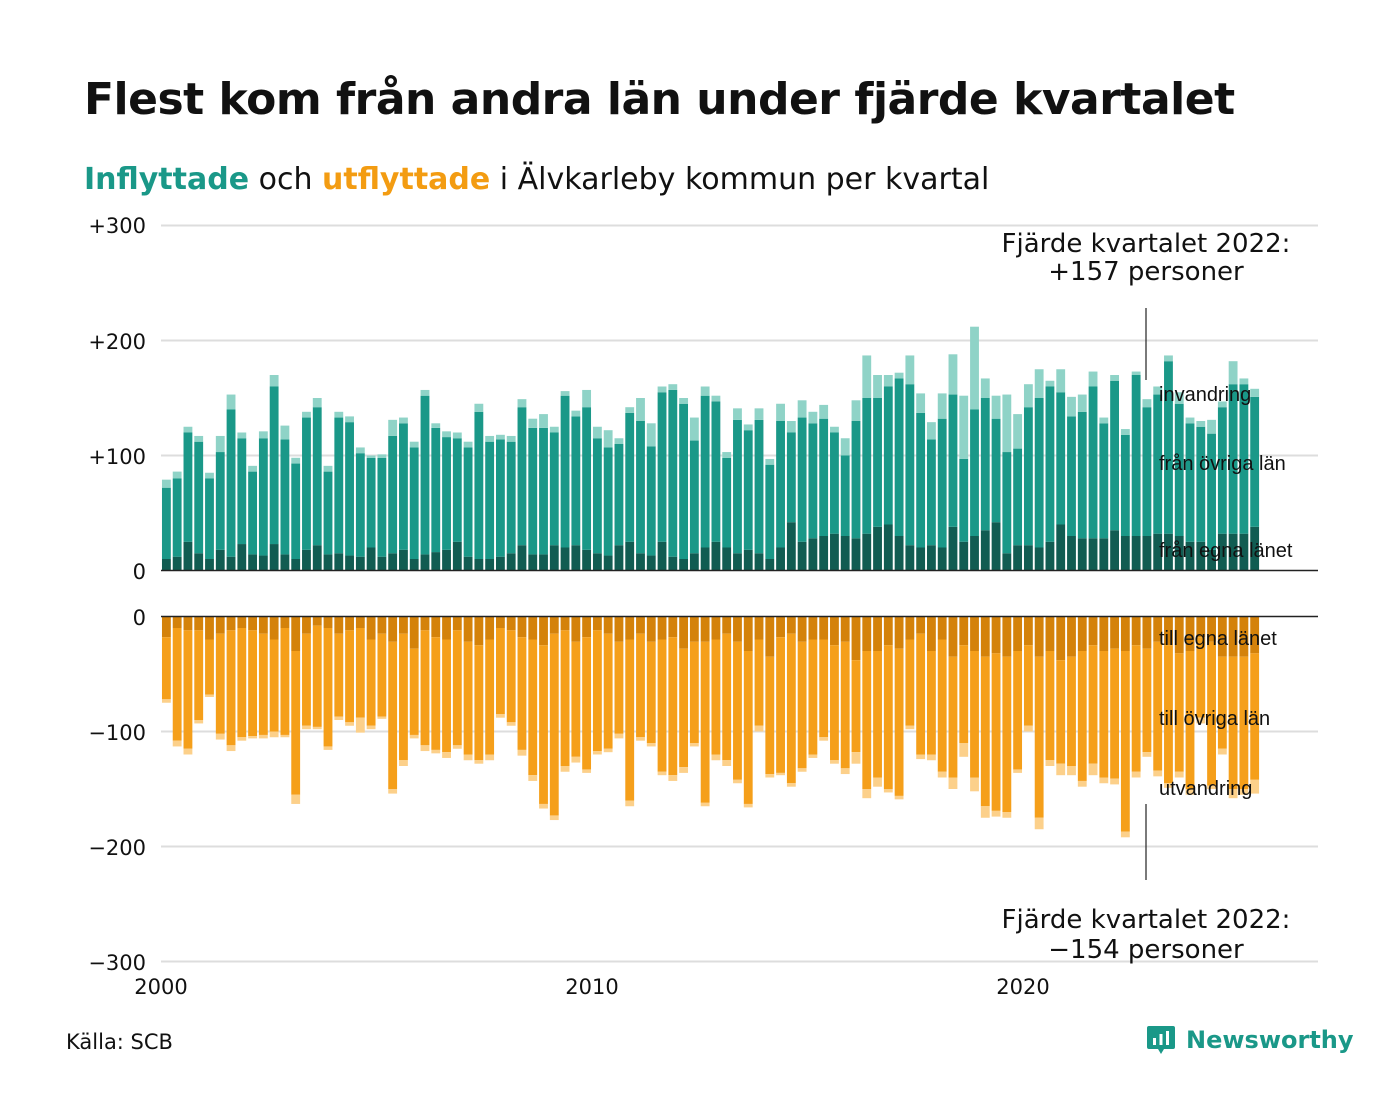 The width and height of the screenshot is (1400, 1120). What do you see at coordinates (1226, 551) in the screenshot?
I see `segment-label-fran-egna-lanet: från egna länet` at bounding box center [1226, 551].